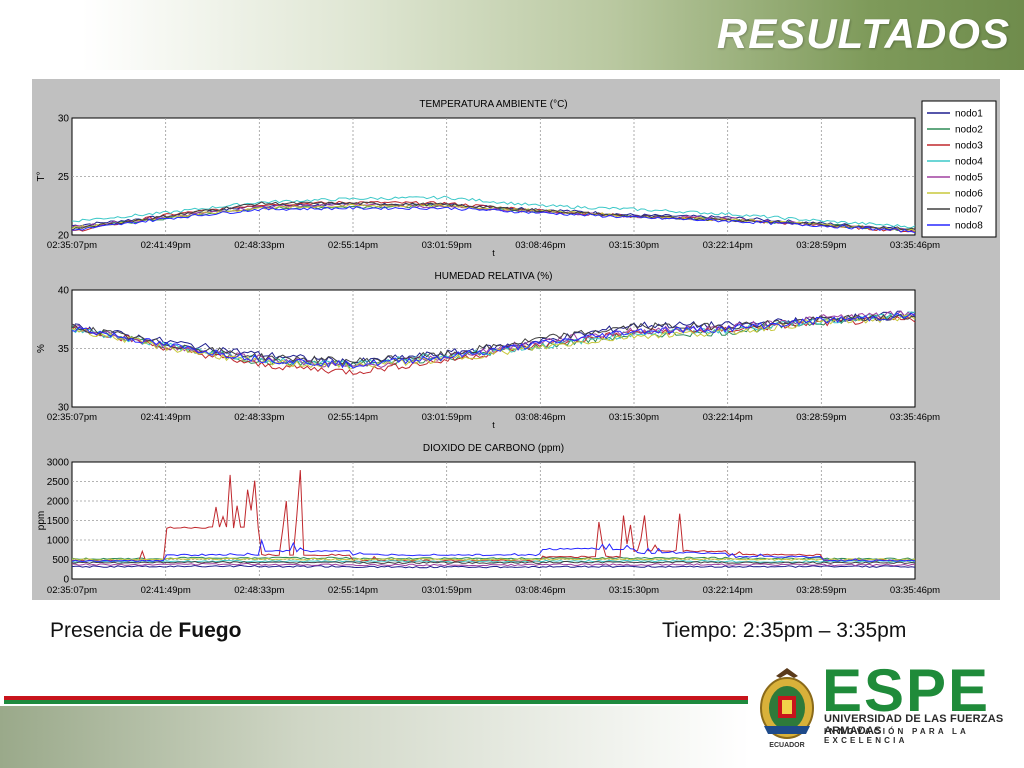  I want to click on y-tick-label: 0, so click(66, 580).